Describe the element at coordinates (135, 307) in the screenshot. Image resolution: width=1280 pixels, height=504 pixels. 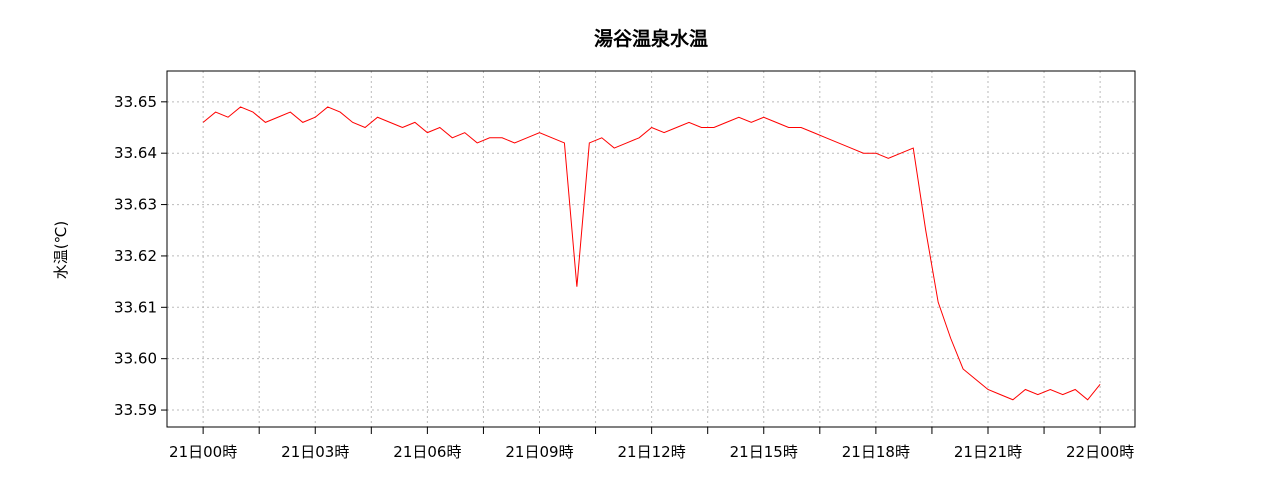
I see `y-tick-label: 33.61` at that location.